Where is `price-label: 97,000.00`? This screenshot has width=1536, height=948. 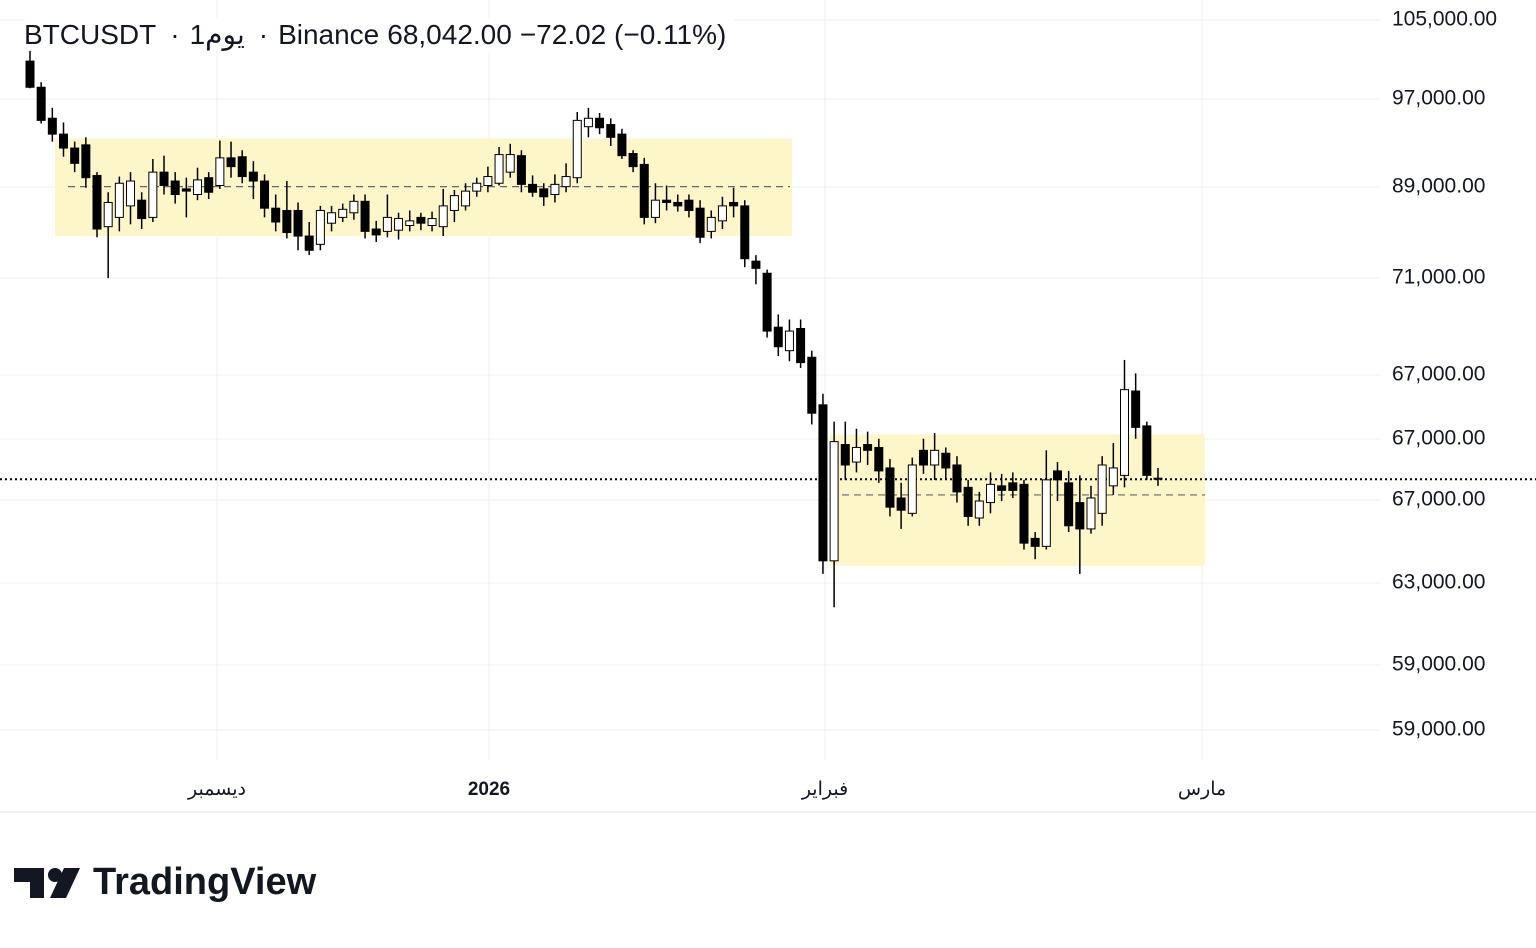 price-label: 97,000.00 is located at coordinates (1438, 98).